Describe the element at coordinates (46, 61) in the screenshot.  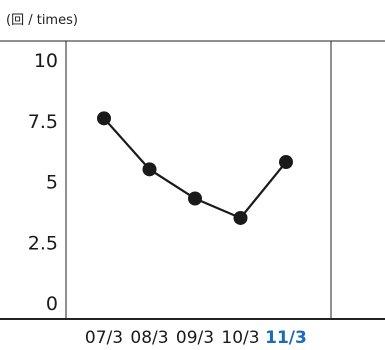
I see `y-tick-label: 10` at that location.